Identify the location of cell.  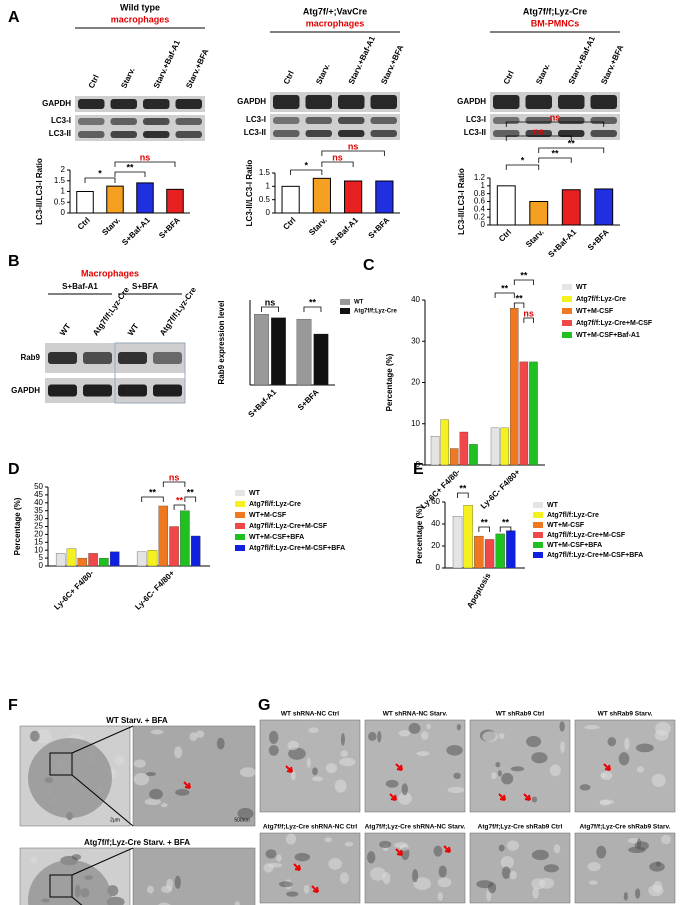
(70, 778).